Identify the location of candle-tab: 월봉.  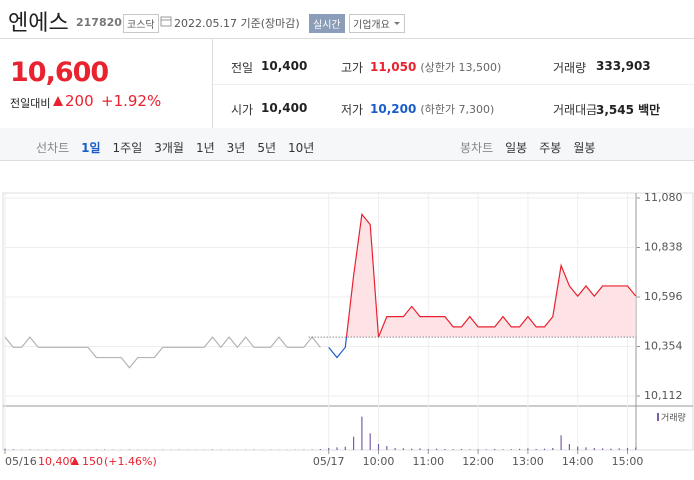
(584, 148).